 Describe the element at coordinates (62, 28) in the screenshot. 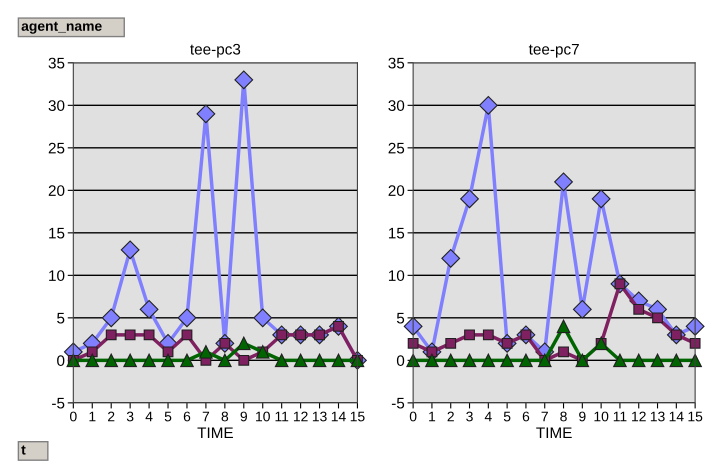

I see `text: agent_name` at that location.